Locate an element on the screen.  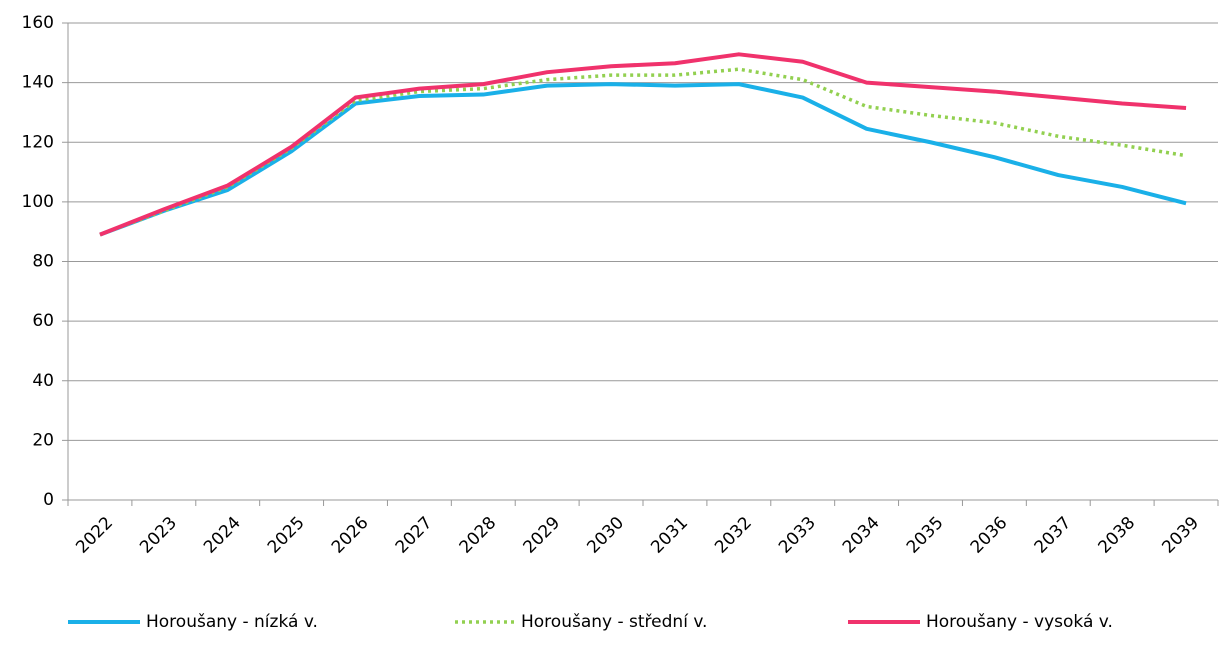
y-tick-label: 0 is located at coordinates (48, 500).